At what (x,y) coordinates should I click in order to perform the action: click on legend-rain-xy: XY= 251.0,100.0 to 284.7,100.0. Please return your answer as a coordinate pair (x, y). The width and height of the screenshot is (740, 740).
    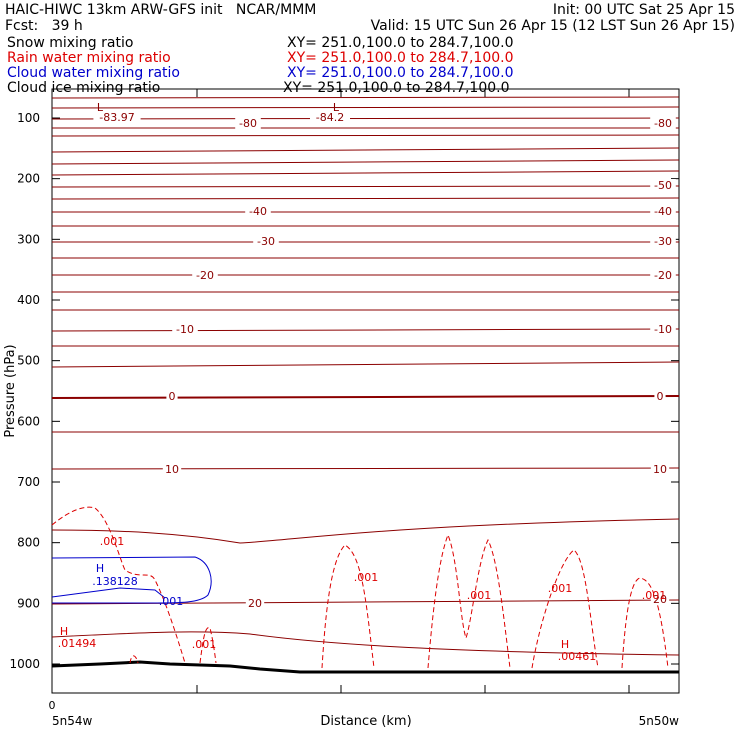
    Looking at the image, I should click on (400, 58).